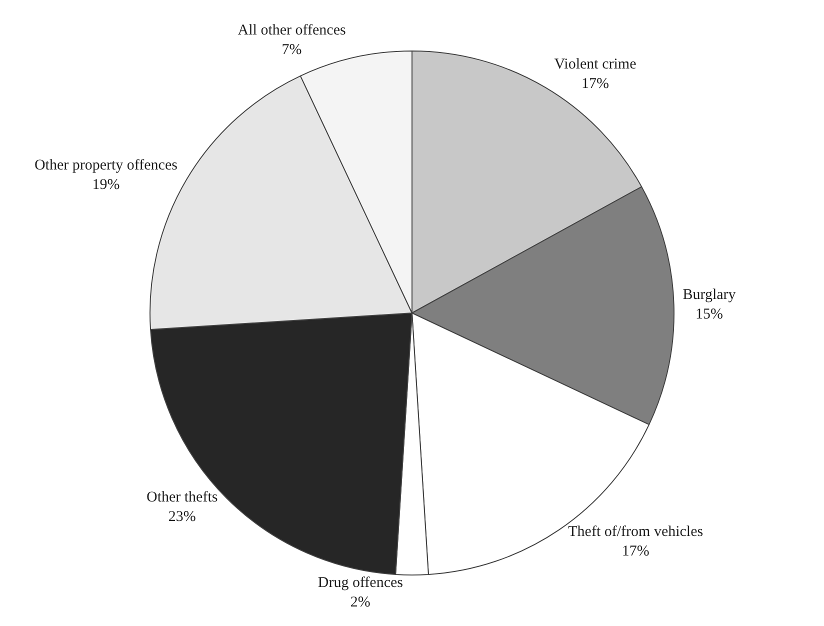  Describe the element at coordinates (360, 602) in the screenshot. I see `data-label: 2%` at that location.